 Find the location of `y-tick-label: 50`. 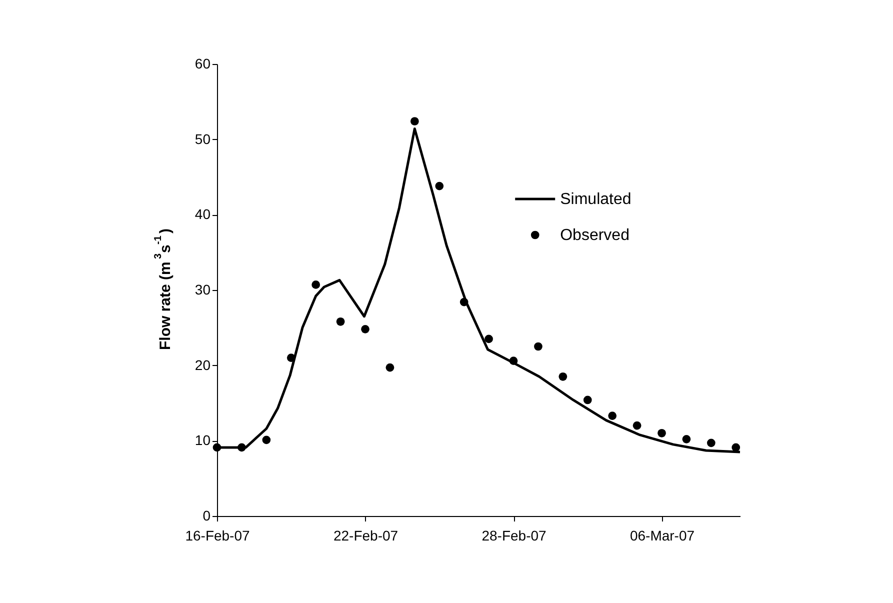

y-tick-label: 50 is located at coordinates (202, 138).